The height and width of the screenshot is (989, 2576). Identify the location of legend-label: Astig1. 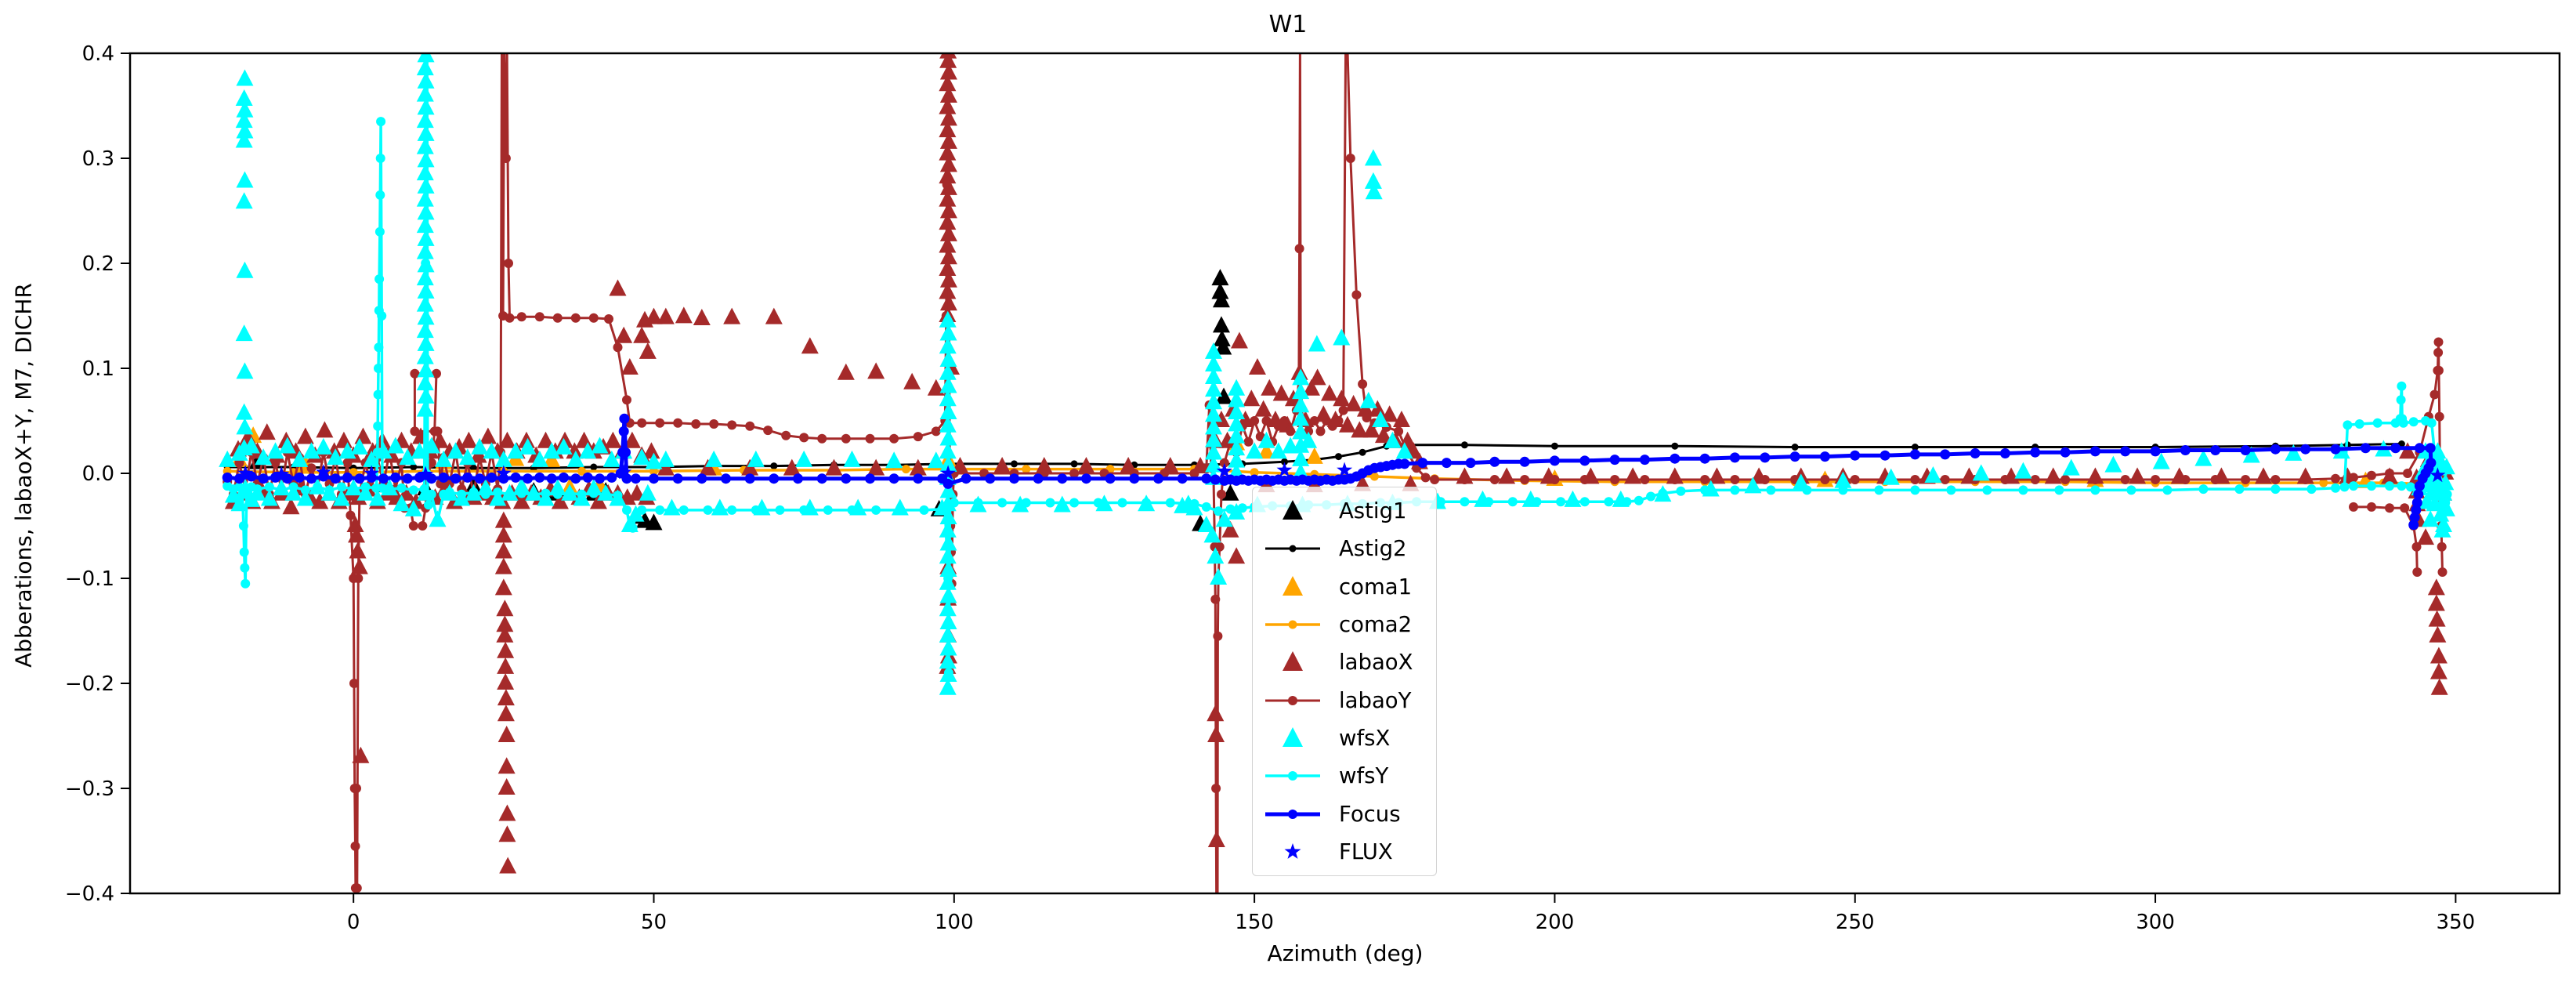
(1373, 511).